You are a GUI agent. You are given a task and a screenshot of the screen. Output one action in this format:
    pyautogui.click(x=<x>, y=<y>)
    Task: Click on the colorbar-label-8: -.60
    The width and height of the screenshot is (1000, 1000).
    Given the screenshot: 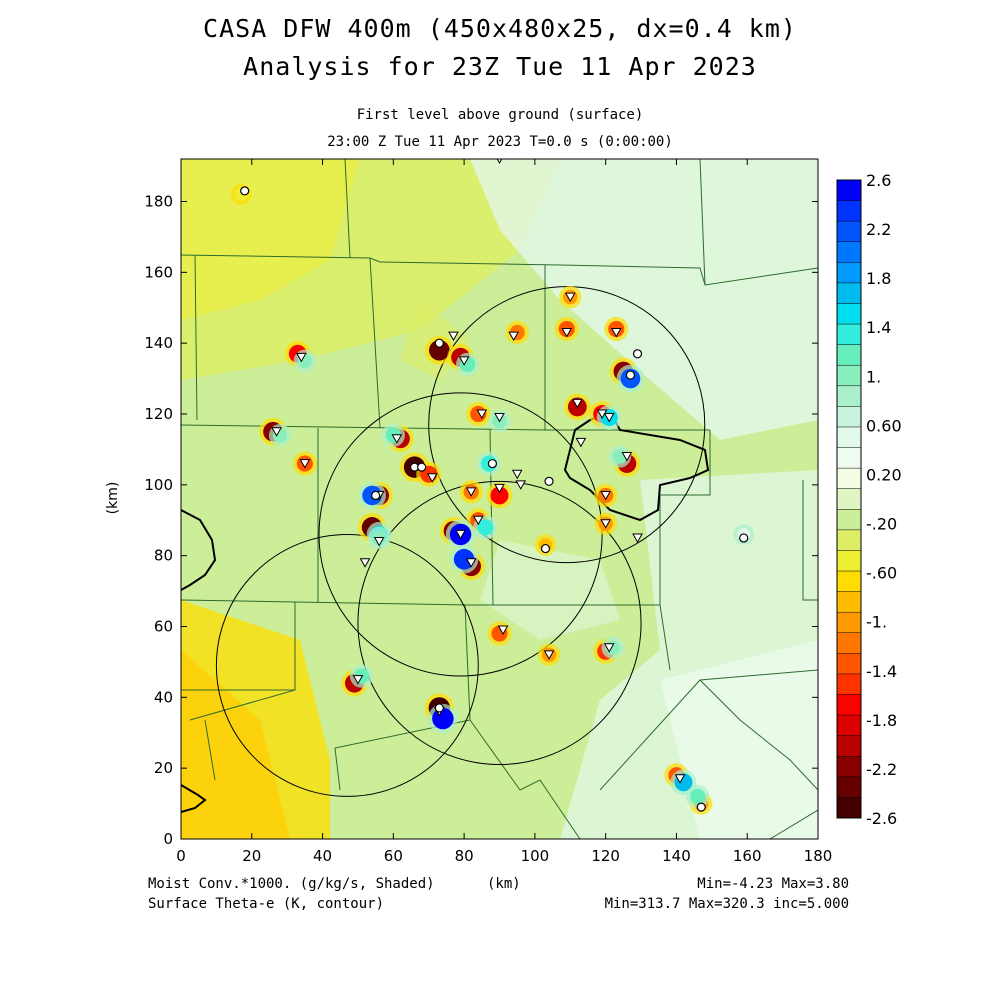 What is the action you would take?
    pyautogui.click(x=881, y=573)
    